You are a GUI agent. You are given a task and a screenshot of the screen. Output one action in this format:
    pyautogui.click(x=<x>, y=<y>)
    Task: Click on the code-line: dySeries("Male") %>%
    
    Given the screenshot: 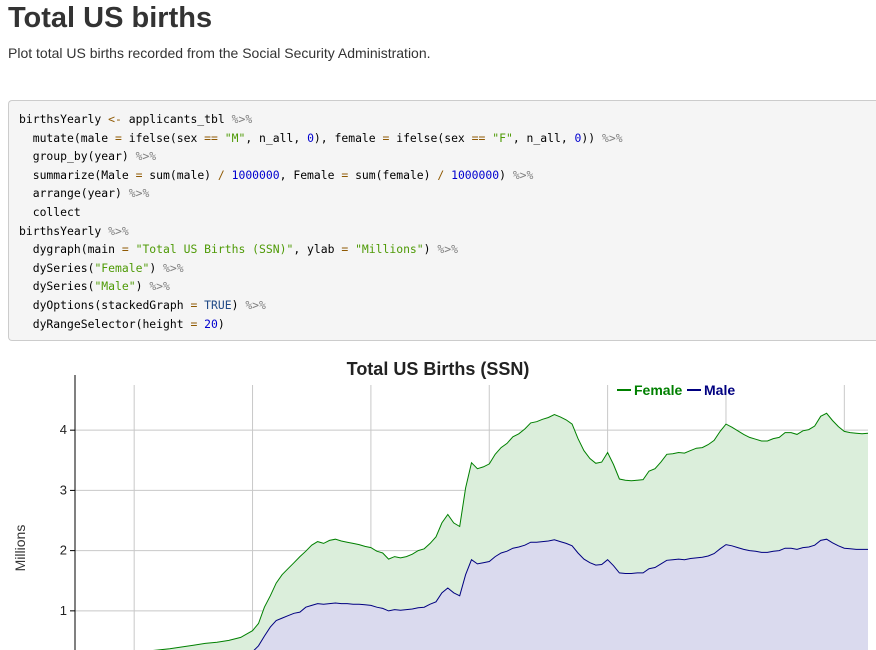 What is the action you would take?
    pyautogui.click(x=447, y=286)
    